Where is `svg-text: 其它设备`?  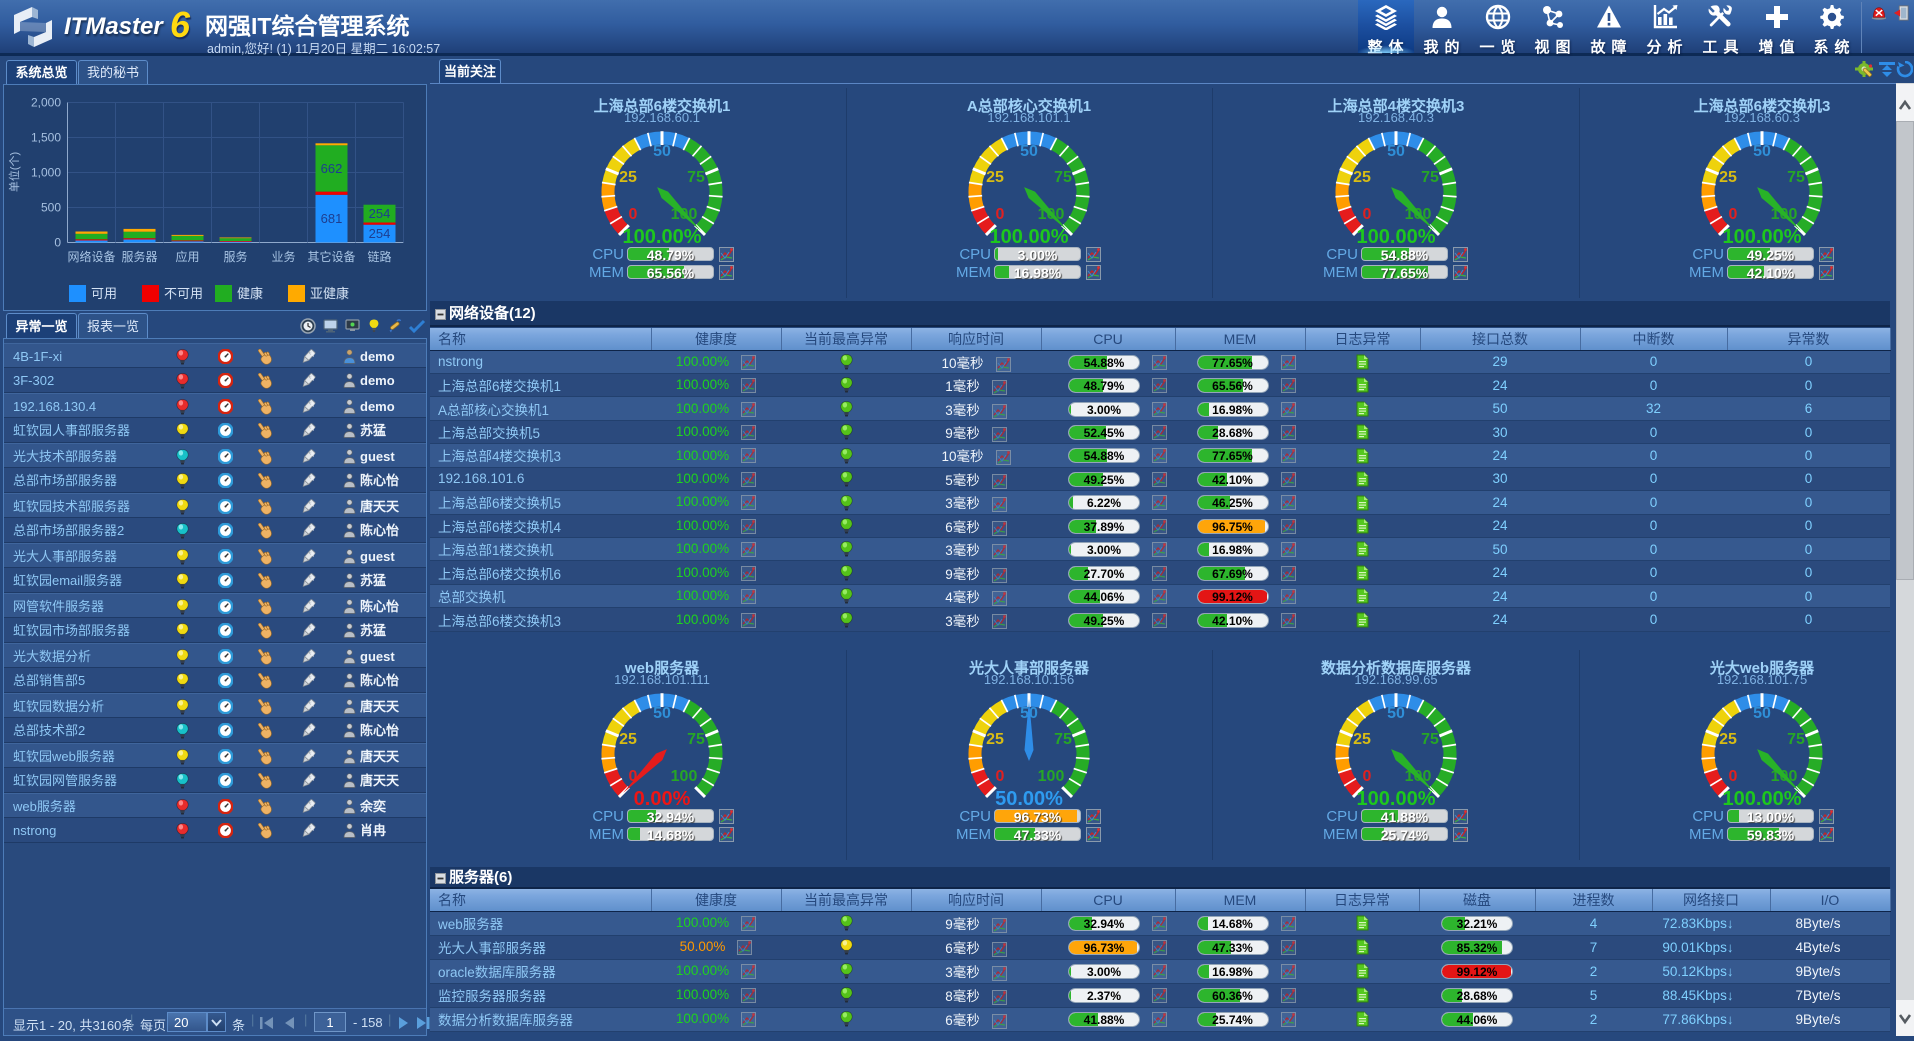
svg-text: 其它设备 is located at coordinates (331, 256).